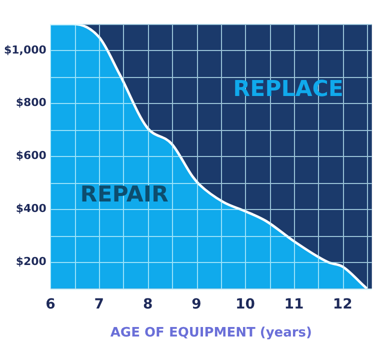  What do you see at coordinates (31, 209) in the screenshot?
I see `y-tick-label: $400` at bounding box center [31, 209].